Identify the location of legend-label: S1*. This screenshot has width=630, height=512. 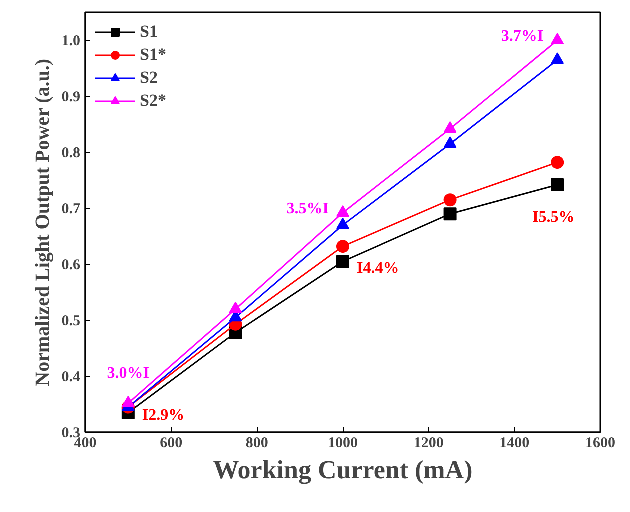
(153, 55).